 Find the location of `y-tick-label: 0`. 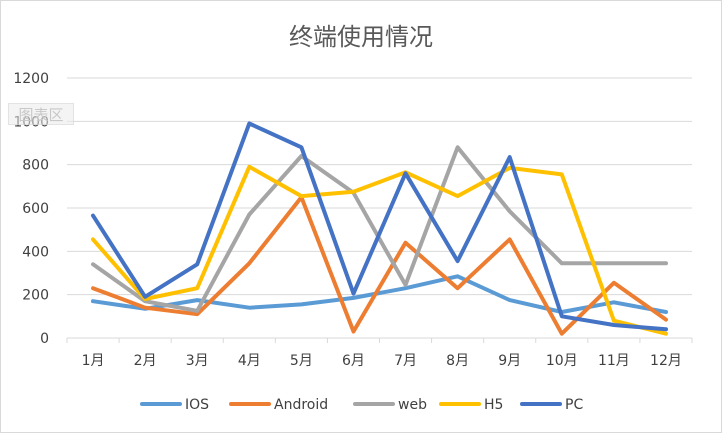

y-tick-label: 0 is located at coordinates (44, 339).